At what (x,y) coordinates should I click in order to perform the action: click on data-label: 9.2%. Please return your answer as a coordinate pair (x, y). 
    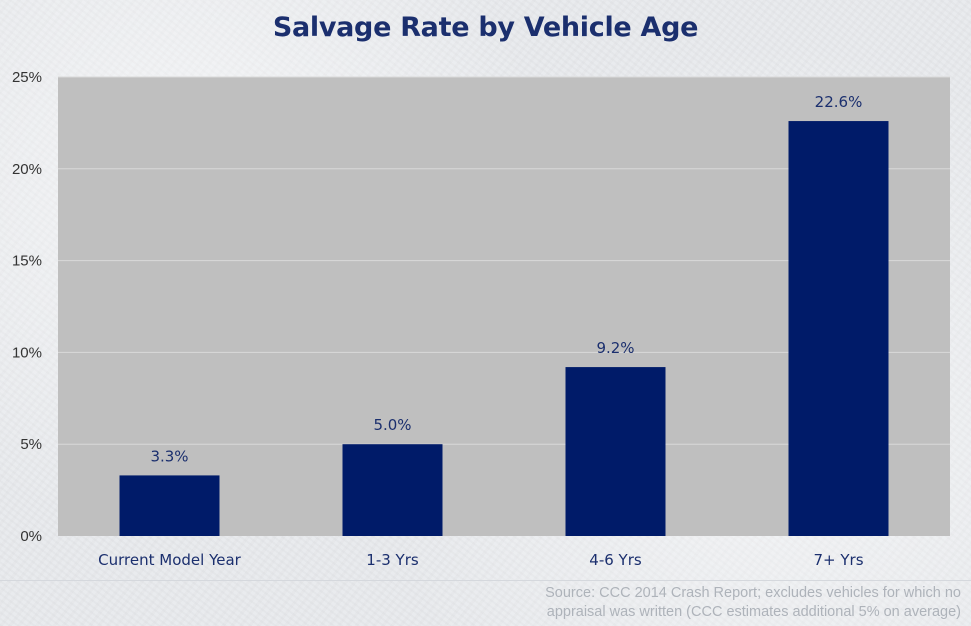
    Looking at the image, I should click on (615, 348).